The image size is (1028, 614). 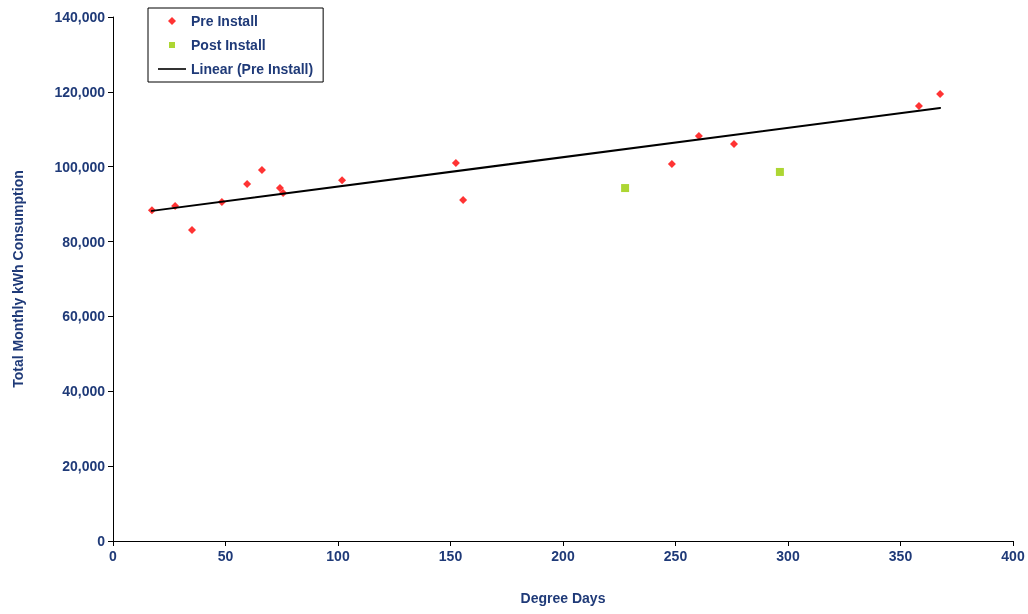 What do you see at coordinates (675, 556) in the screenshot?
I see `x-tick-label: 250` at bounding box center [675, 556].